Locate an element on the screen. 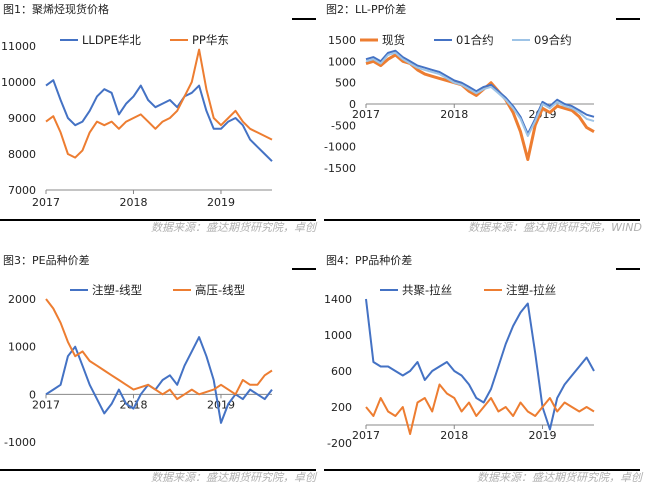  panel-title-2: 图2：LL-PP价差 is located at coordinates (366, 9).